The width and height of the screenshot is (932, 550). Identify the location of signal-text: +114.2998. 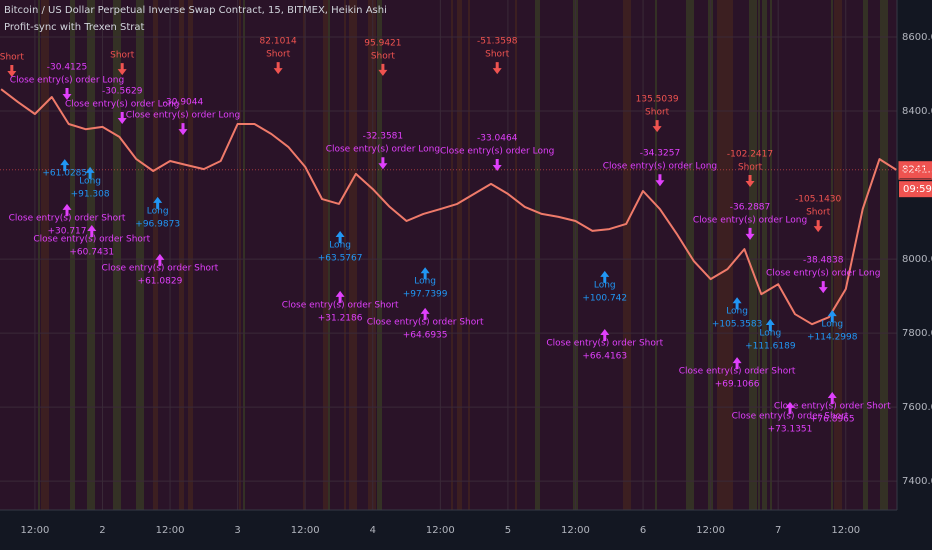
(832, 338).